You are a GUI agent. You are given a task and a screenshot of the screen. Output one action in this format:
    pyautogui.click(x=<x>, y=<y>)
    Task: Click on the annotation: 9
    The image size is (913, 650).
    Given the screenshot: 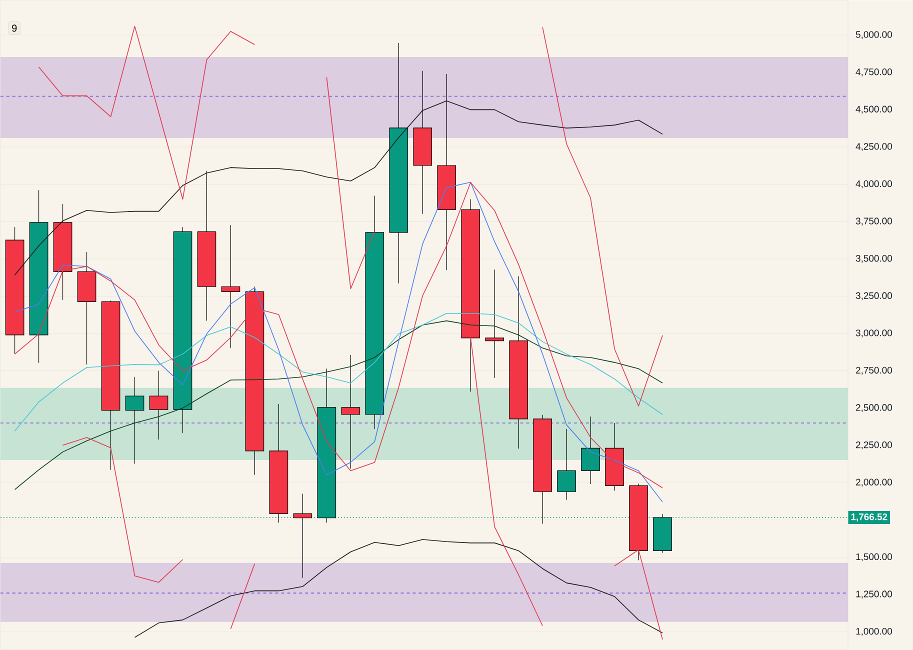 What is the action you would take?
    pyautogui.click(x=14, y=28)
    